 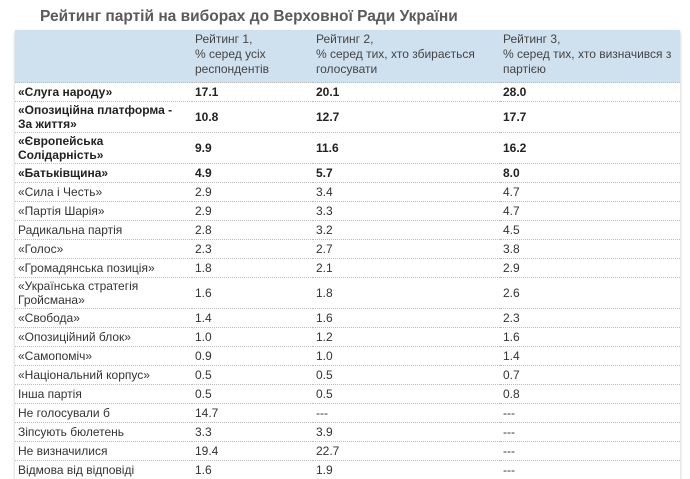 I want to click on rating-1-value: 2.3, so click(x=252, y=249).